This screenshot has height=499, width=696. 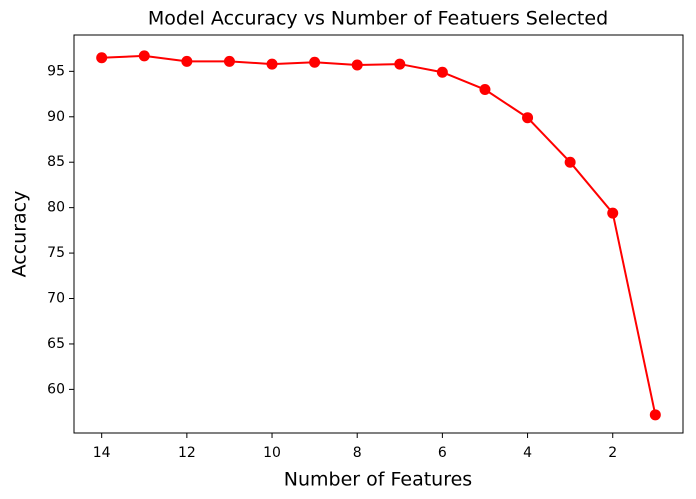 I want to click on x-tick-label: 2, so click(x=612, y=453).